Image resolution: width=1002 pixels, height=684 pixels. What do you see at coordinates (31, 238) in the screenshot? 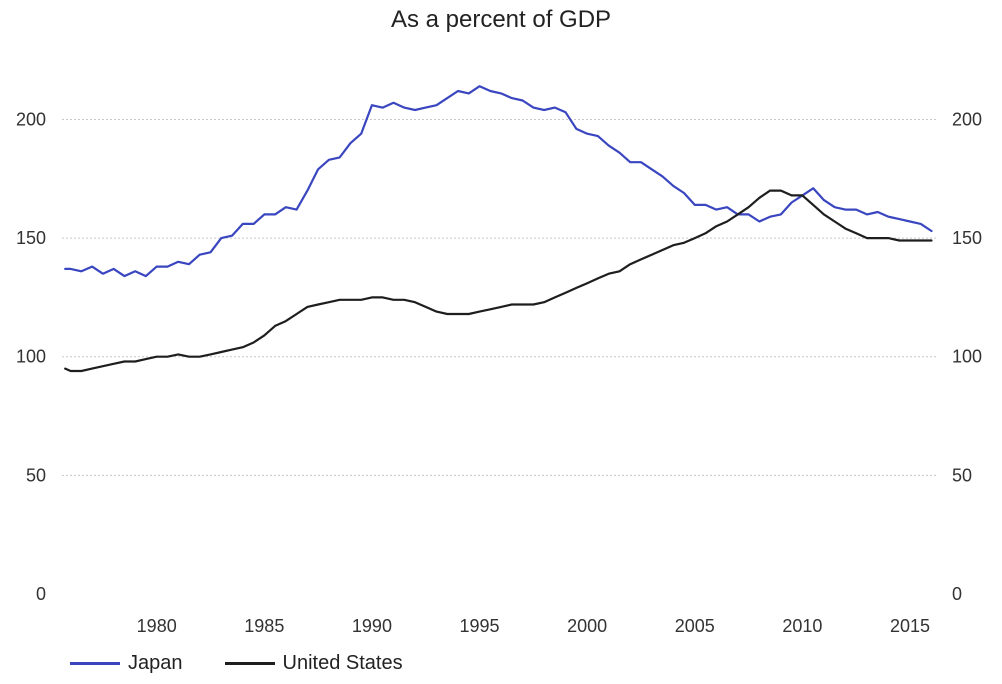
I see `y-tick-left-150: 150` at bounding box center [31, 238].